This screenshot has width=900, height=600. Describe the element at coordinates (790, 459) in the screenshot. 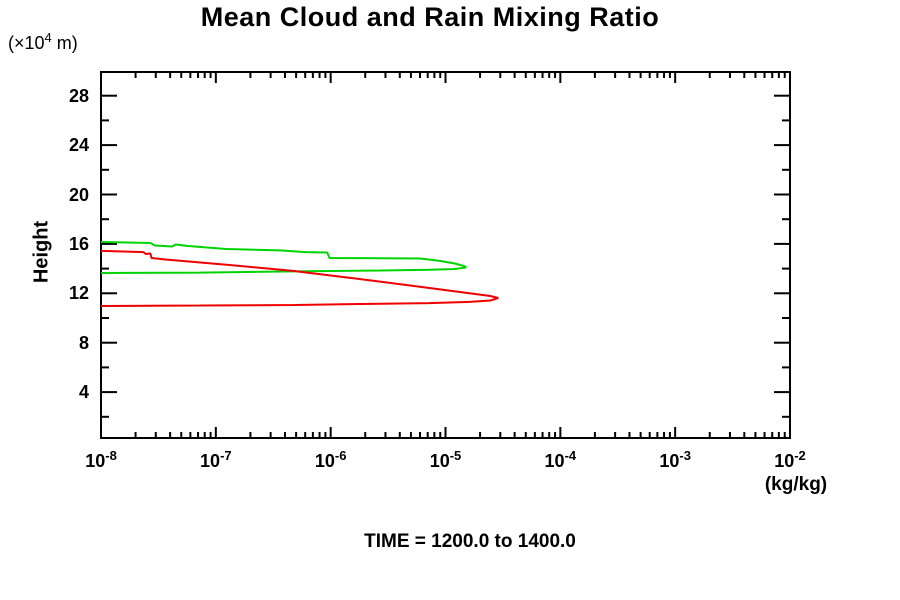

I see `x-tick-label: 10⁻²` at that location.